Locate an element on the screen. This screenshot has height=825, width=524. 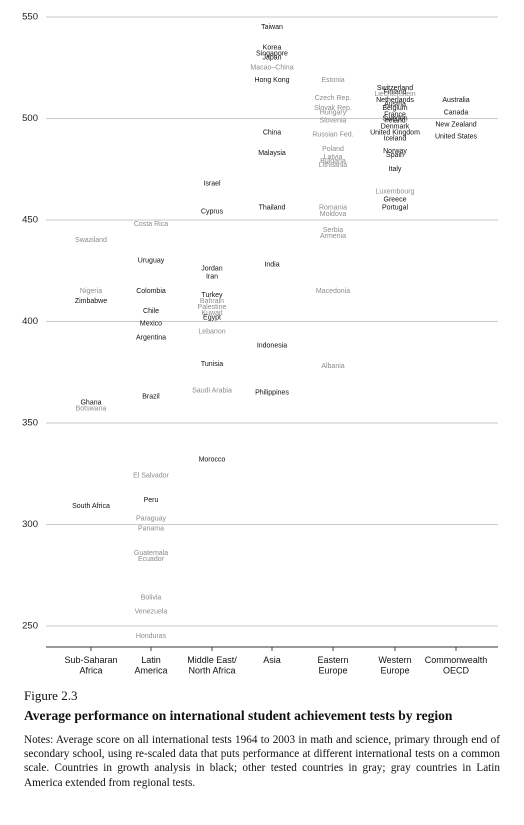
data-point-label: El Salvador is located at coordinates (151, 476).